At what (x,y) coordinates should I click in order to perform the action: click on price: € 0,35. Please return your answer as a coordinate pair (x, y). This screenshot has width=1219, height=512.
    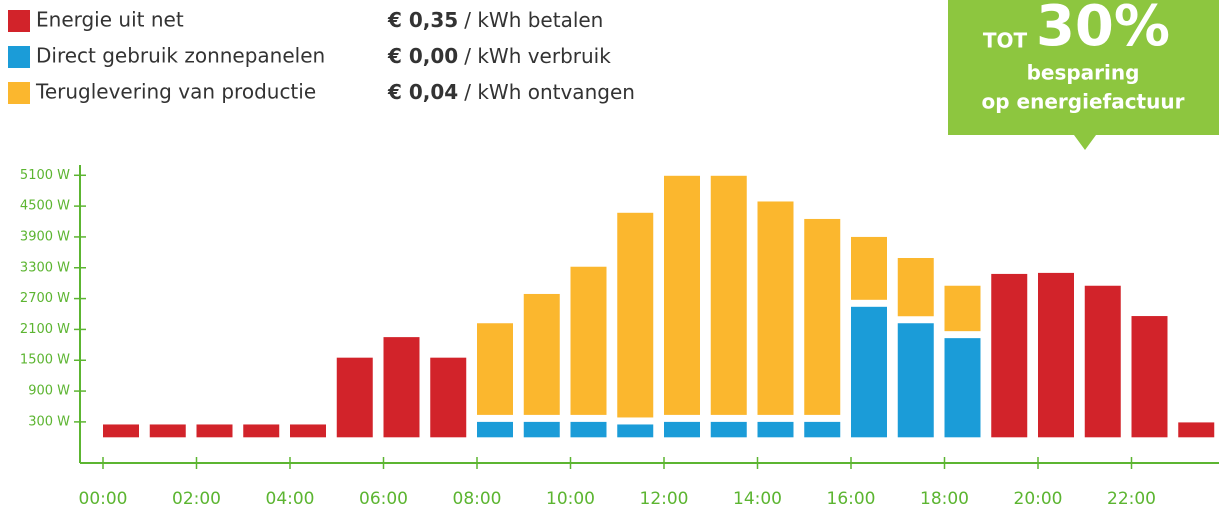
    Looking at the image, I should click on (422, 20).